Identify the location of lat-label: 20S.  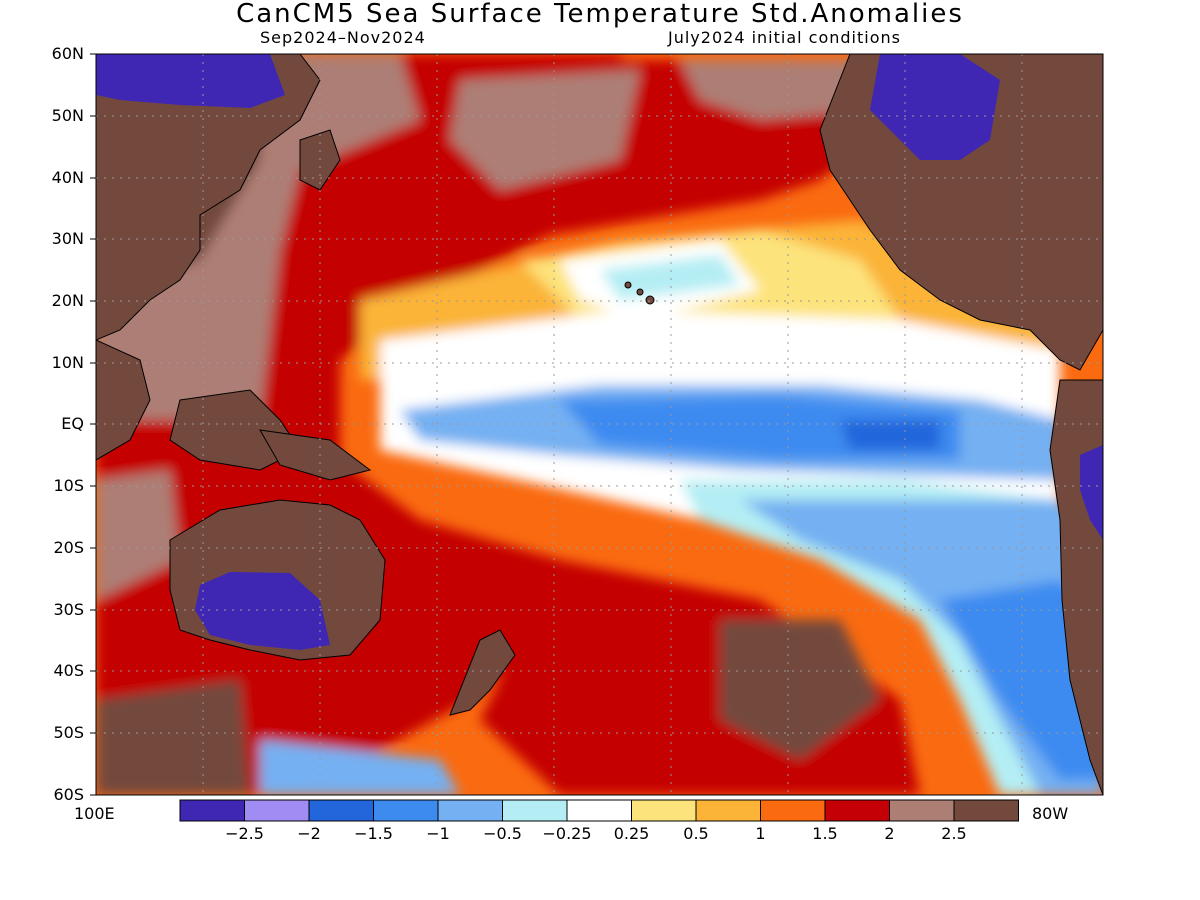
(68, 547).